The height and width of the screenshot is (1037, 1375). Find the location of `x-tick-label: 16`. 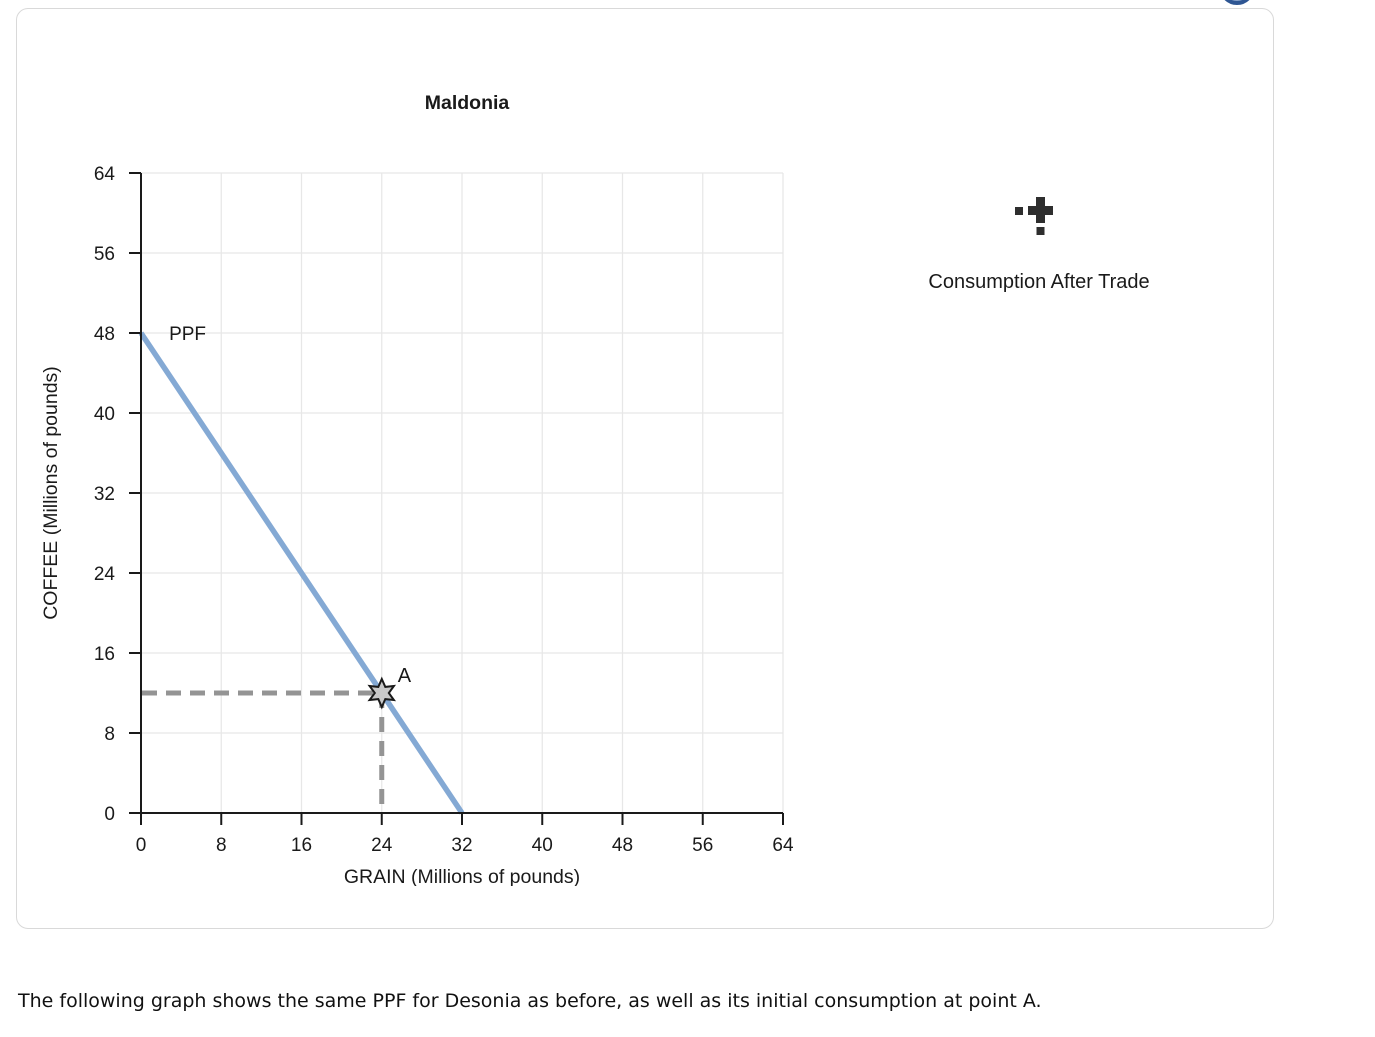

x-tick-label: 16 is located at coordinates (301, 845).